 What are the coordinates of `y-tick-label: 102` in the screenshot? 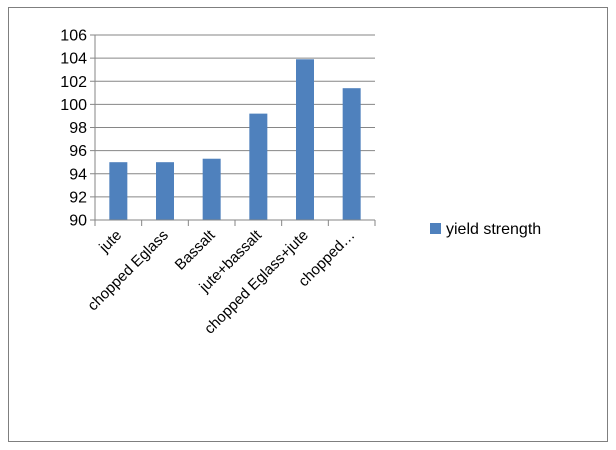 It's located at (73, 82).